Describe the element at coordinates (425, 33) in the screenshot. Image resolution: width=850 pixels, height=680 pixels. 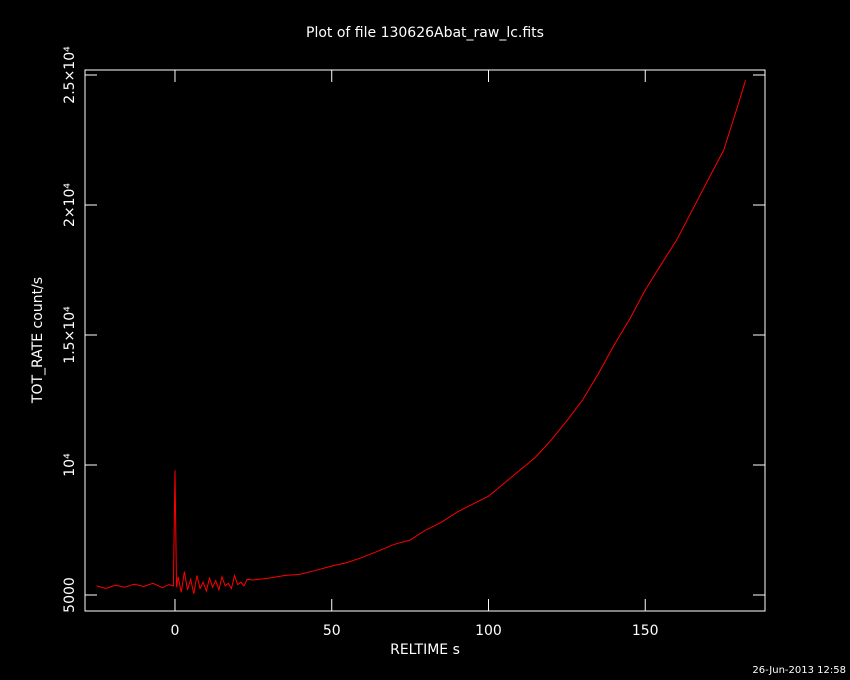
I see `chart-title: Plot of file 130626Abat_raw_lc.fits` at that location.